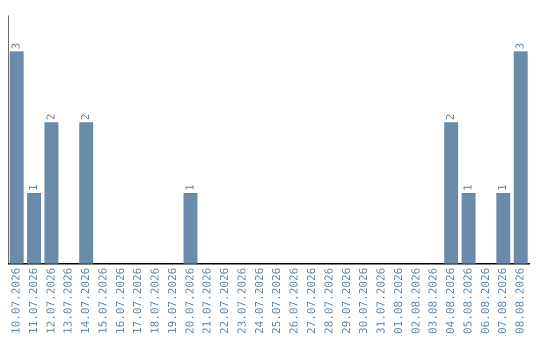  Describe the element at coordinates (520, 301) in the screenshot. I see `x-tick-label: 08.08.2026` at that location.